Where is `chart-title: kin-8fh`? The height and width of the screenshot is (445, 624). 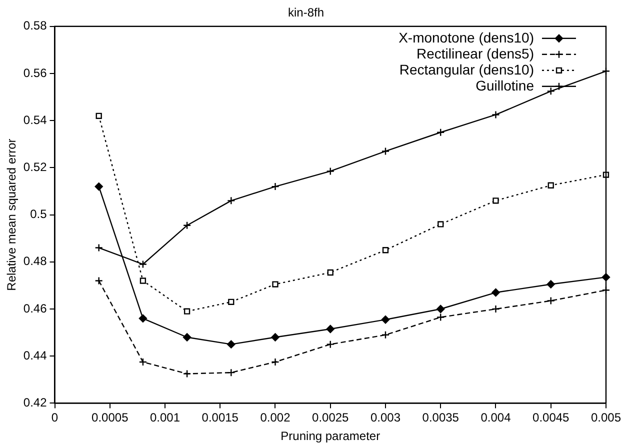 chart-title: kin-8fh is located at coordinates (306, 13).